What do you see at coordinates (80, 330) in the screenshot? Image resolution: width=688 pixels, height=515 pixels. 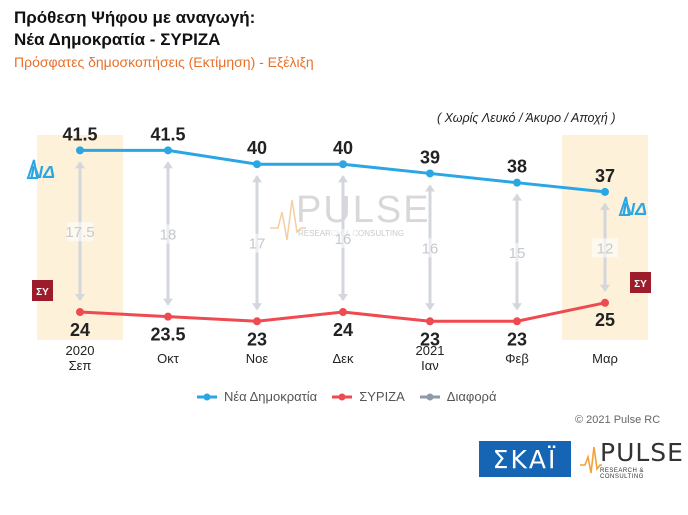 I see `label-syriza-0: 24` at bounding box center [80, 330].